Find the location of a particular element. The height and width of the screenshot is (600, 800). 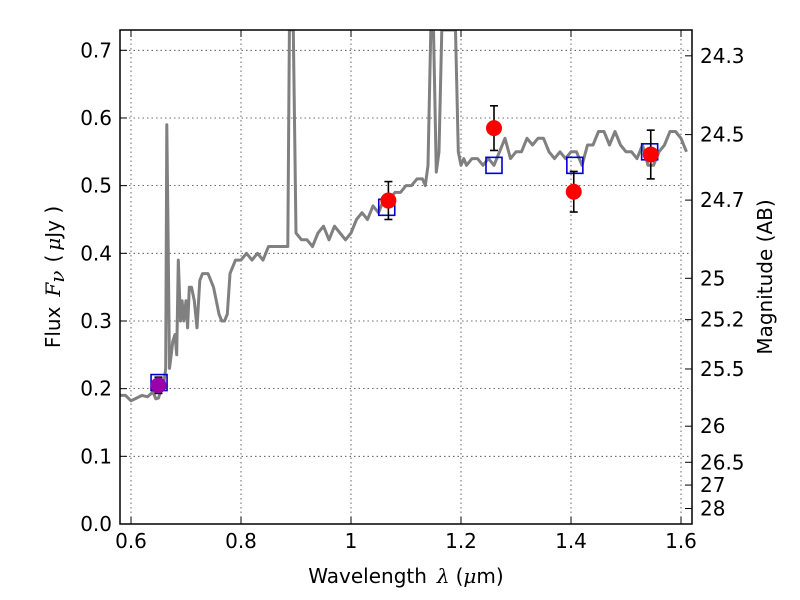

y-tick-label: 0.2 is located at coordinates (96, 389).